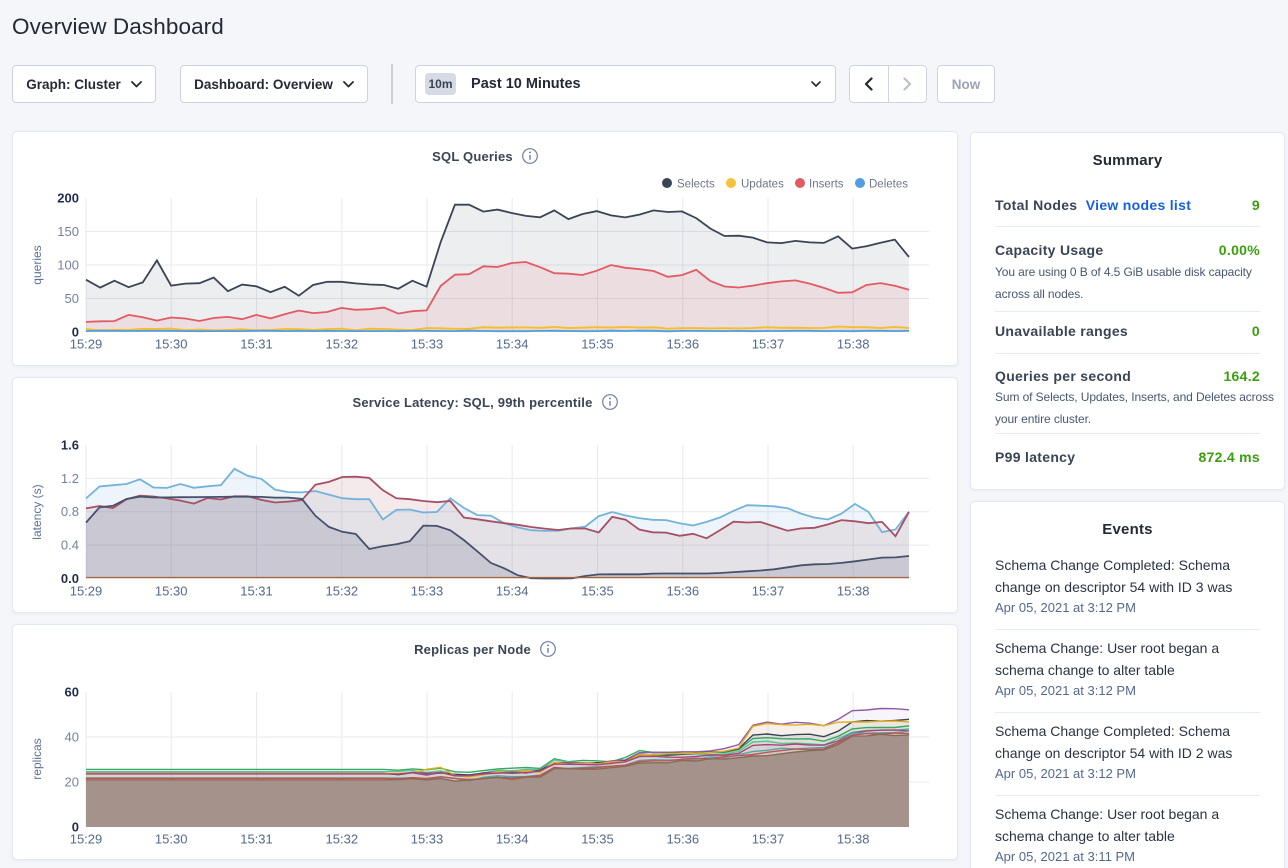 The height and width of the screenshot is (868, 1288). I want to click on svg-text: 60, so click(72, 692).